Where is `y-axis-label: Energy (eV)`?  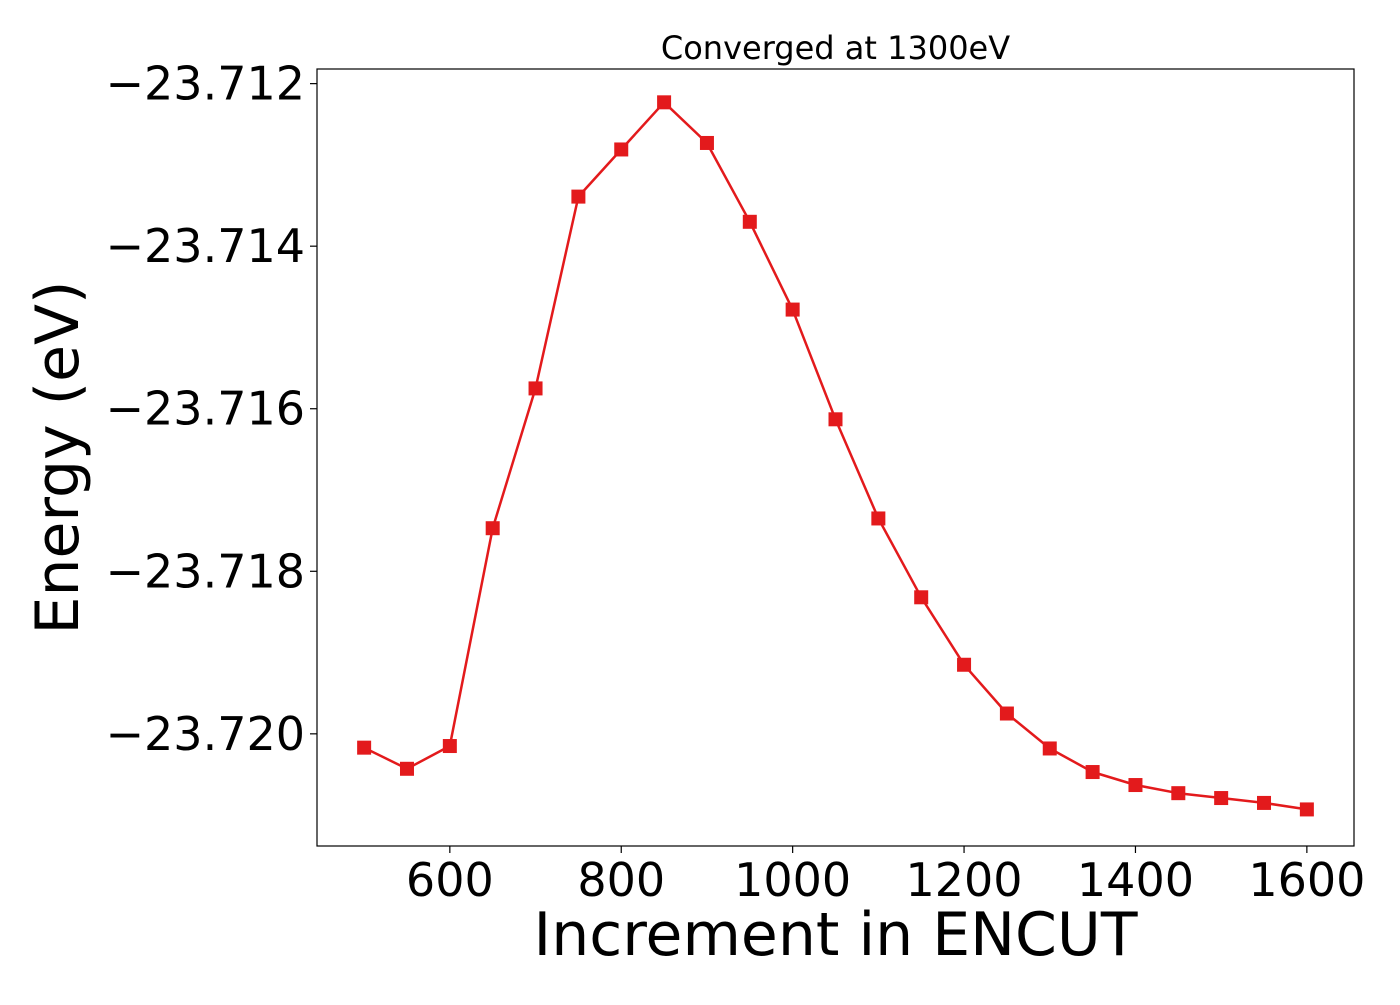
y-axis-label: Energy (eV) is located at coordinates (58, 458).